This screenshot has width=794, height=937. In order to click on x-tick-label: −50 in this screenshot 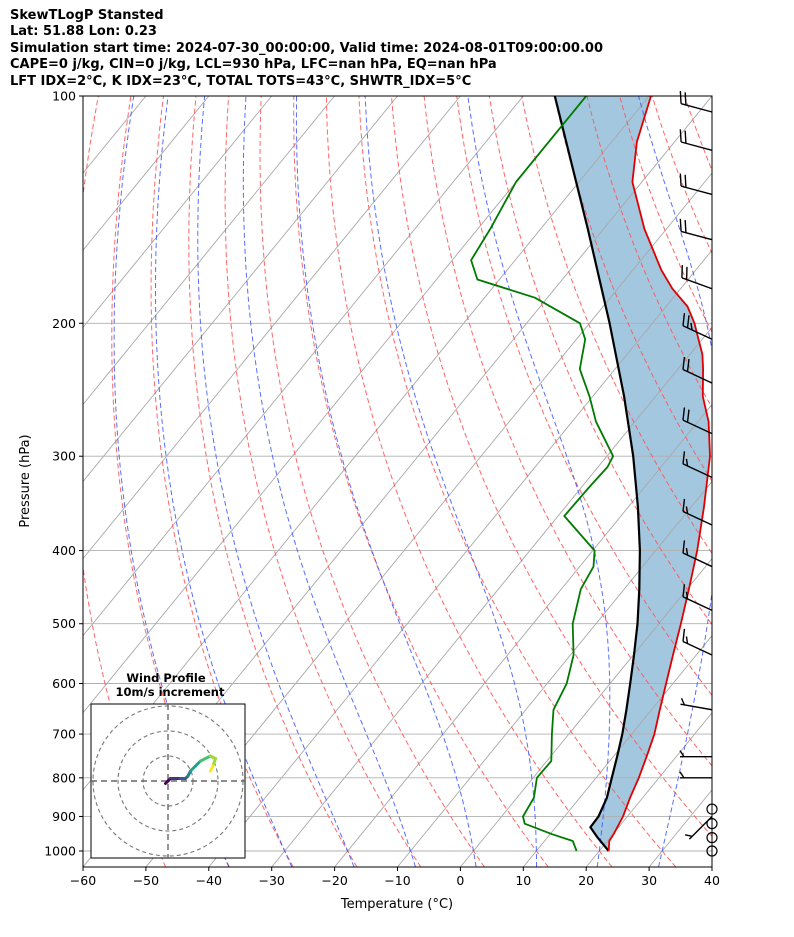, I will do `click(146, 880)`.